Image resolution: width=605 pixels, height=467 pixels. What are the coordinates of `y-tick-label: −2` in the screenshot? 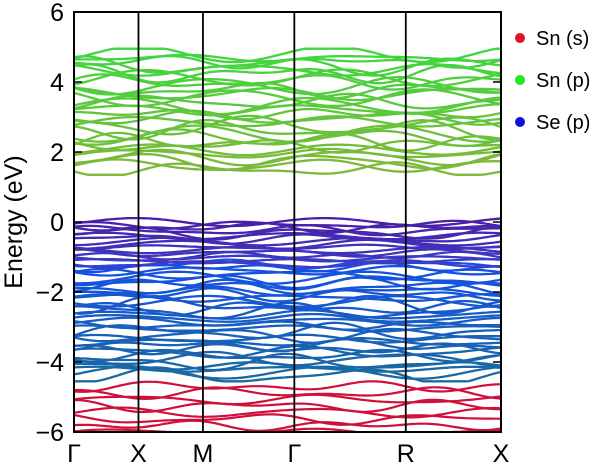 It's located at (49, 293).